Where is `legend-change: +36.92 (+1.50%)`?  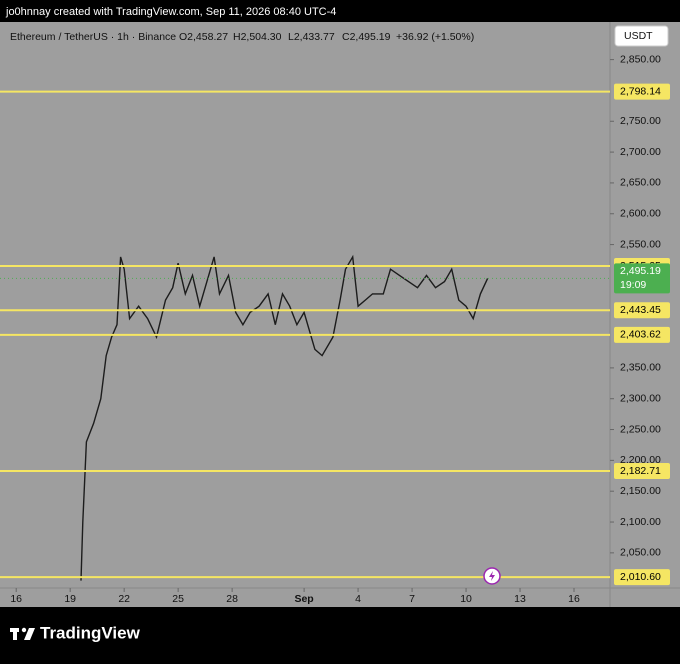 legend-change: +36.92 (+1.50%) is located at coordinates (435, 37).